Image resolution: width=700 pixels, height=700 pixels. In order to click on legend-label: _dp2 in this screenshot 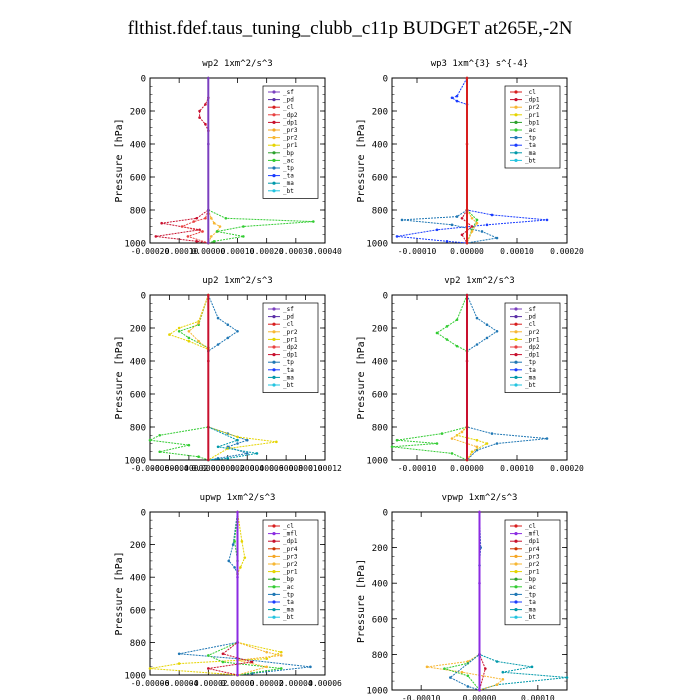, I will do `click(532, 347)`.